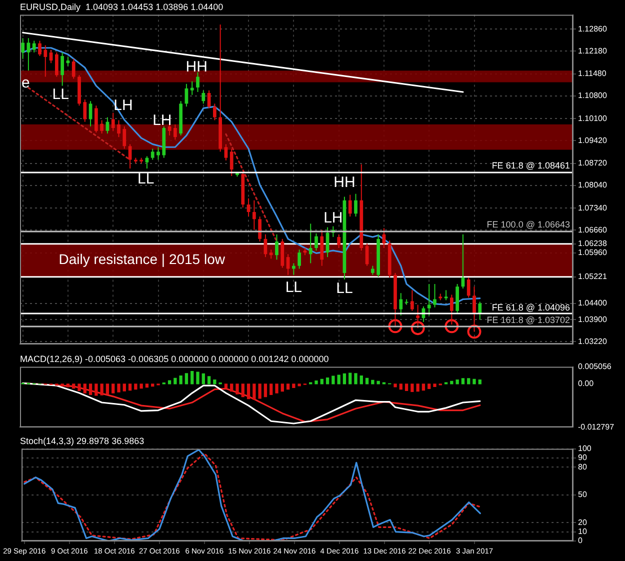 The height and width of the screenshot is (561, 625). What do you see at coordinates (162, 120) in the screenshot?
I see `annotation: LH` at bounding box center [162, 120].